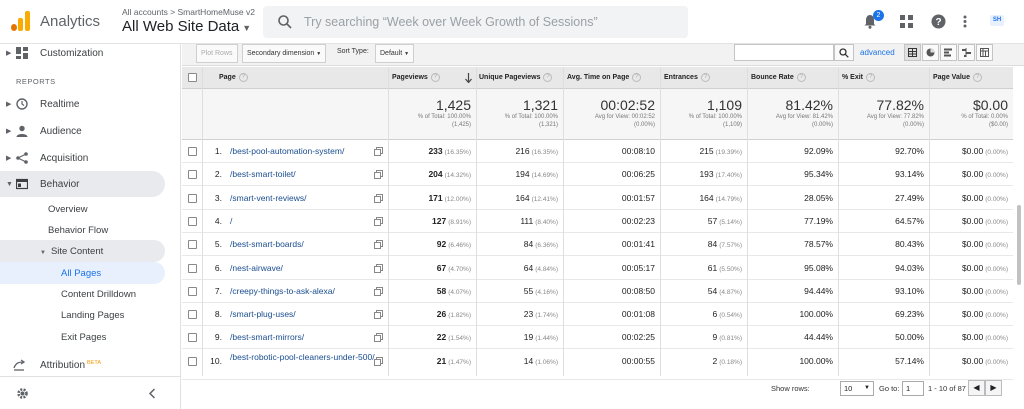 The height and width of the screenshot is (409, 1024). I want to click on show-rows-select: 10 ▼, so click(857, 388).